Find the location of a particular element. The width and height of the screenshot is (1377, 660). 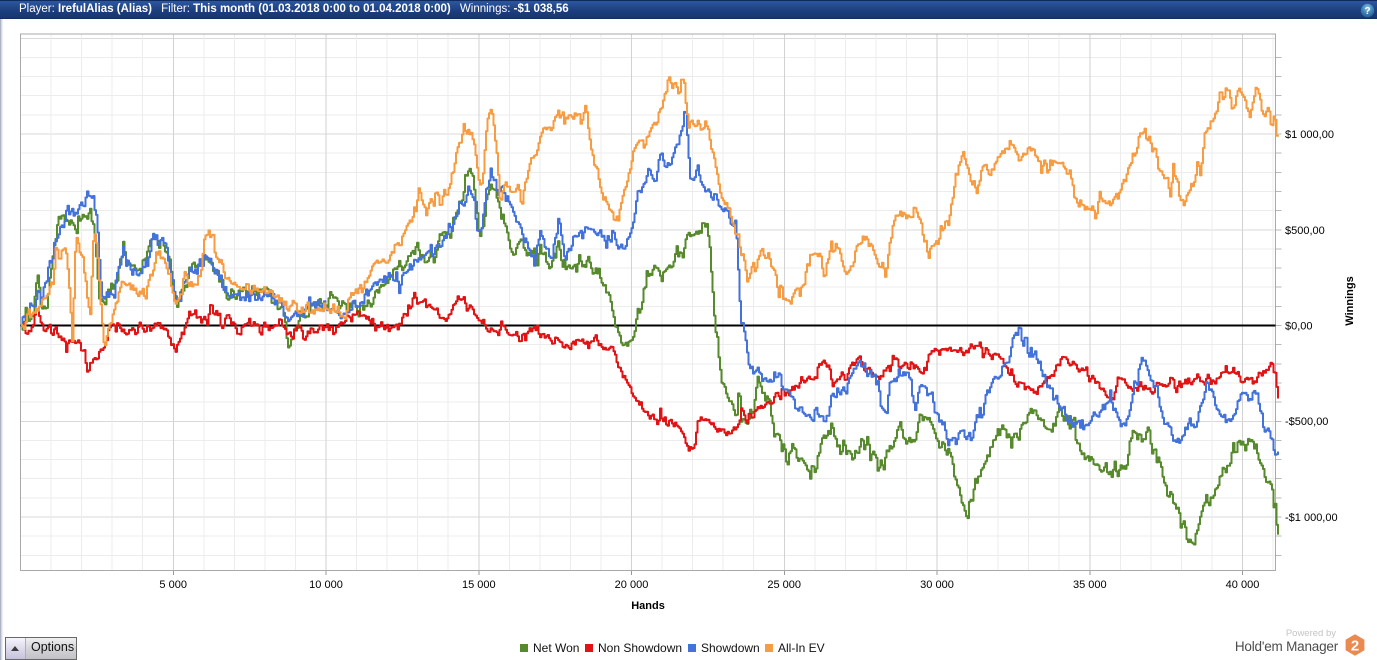

svg-text: 30 000 is located at coordinates (937, 585).